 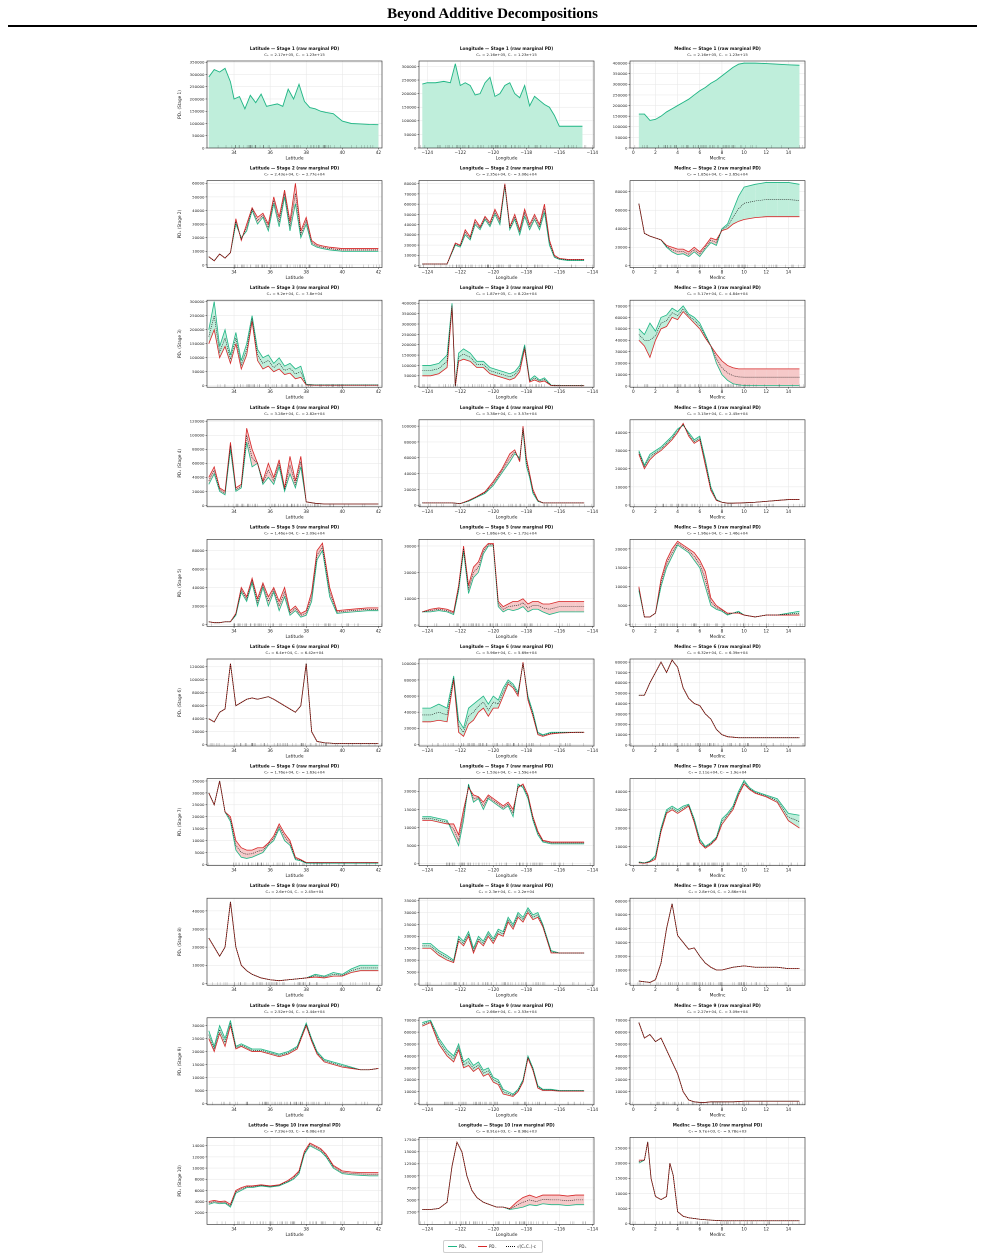 What do you see at coordinates (621, 305) in the screenshot?
I see `y-tick-label: 70000` at bounding box center [621, 305].